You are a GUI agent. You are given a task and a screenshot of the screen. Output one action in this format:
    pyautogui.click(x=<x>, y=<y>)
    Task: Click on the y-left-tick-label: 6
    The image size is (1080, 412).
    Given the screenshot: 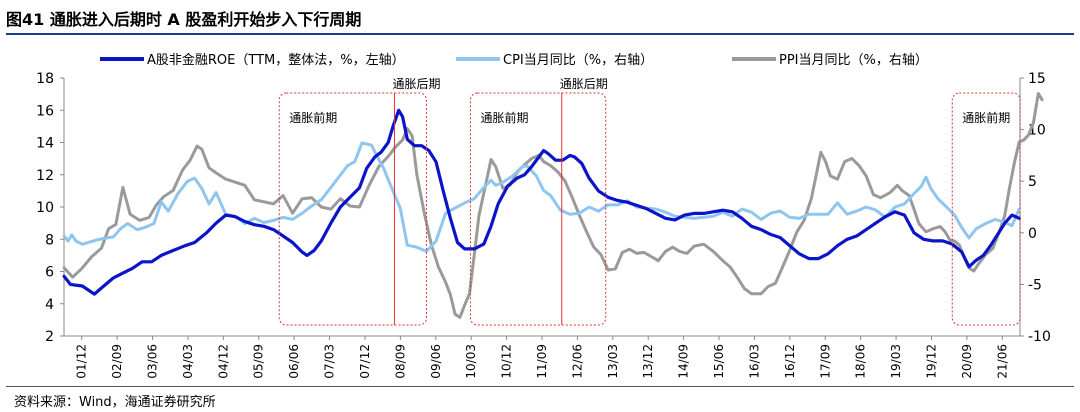 What is the action you would take?
    pyautogui.click(x=49, y=273)
    